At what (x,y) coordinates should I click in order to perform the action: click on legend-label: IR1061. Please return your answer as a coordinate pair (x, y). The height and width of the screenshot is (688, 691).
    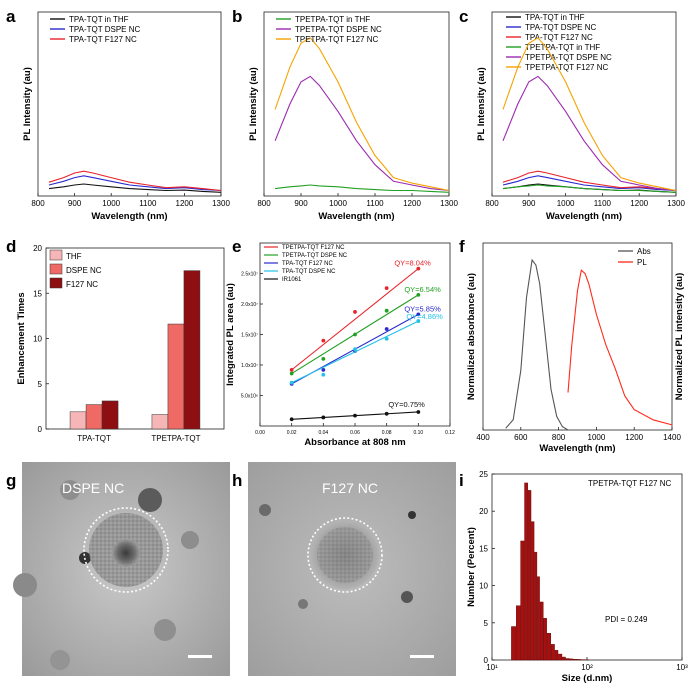
    Looking at the image, I should click on (292, 280).